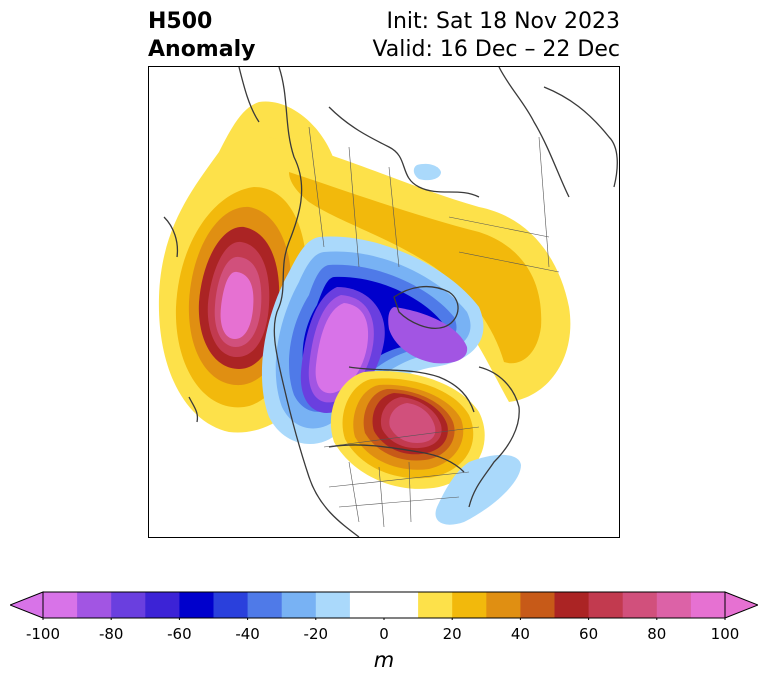 The image size is (768, 684). I want to click on colorbar-under-arrow, so click(27, 605).